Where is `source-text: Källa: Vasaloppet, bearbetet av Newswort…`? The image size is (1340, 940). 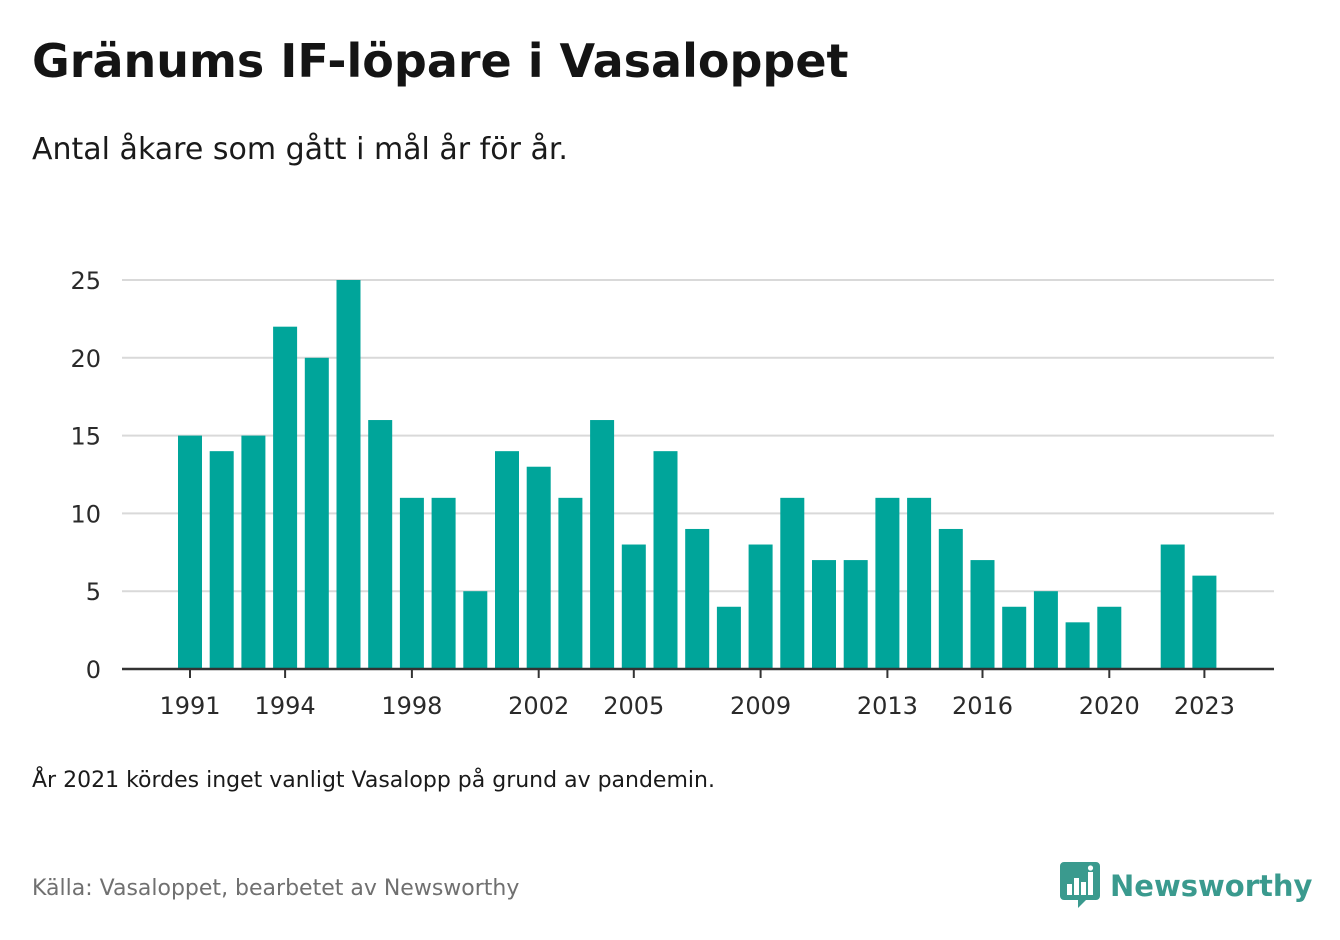
source-text: Källa: Vasaloppet, bearbetet av Newswort… is located at coordinates (276, 888).